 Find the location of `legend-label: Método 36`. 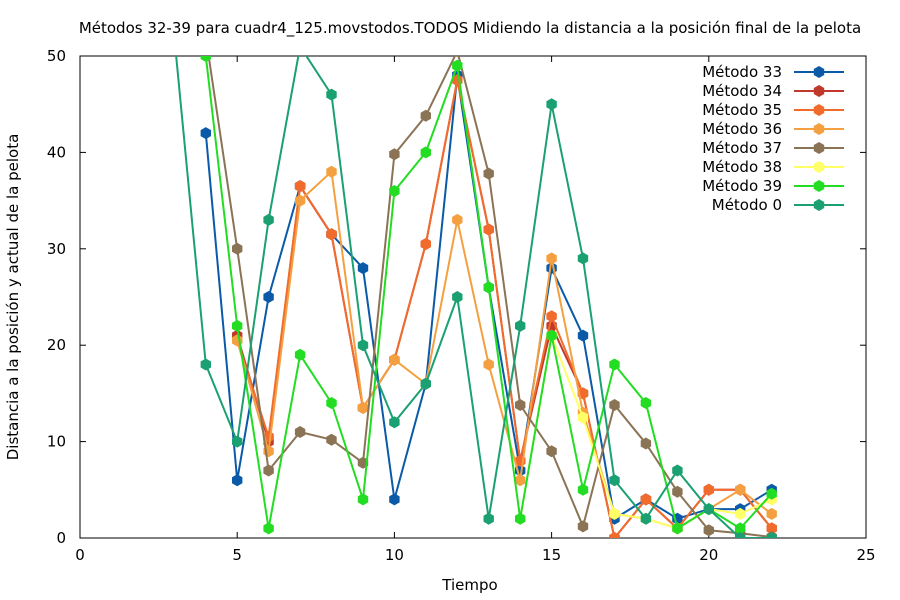

legend-label: Método 36 is located at coordinates (742, 129).